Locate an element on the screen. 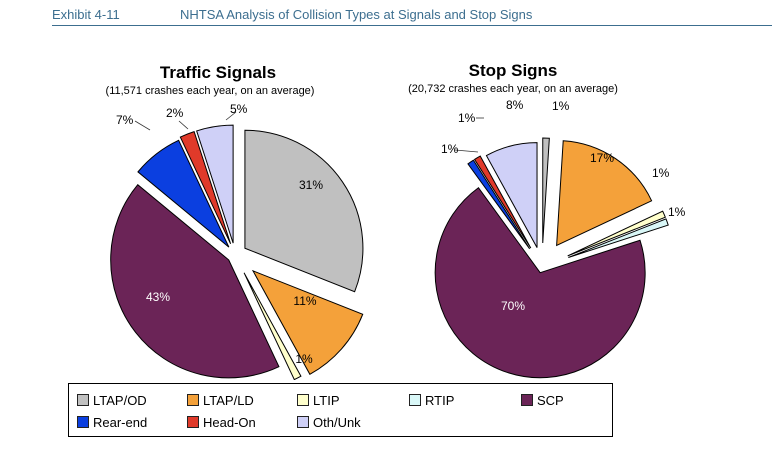 Image resolution: width=780 pixels, height=450 pixels. traffic-signals-leader-rear-end is located at coordinates (142, 125).